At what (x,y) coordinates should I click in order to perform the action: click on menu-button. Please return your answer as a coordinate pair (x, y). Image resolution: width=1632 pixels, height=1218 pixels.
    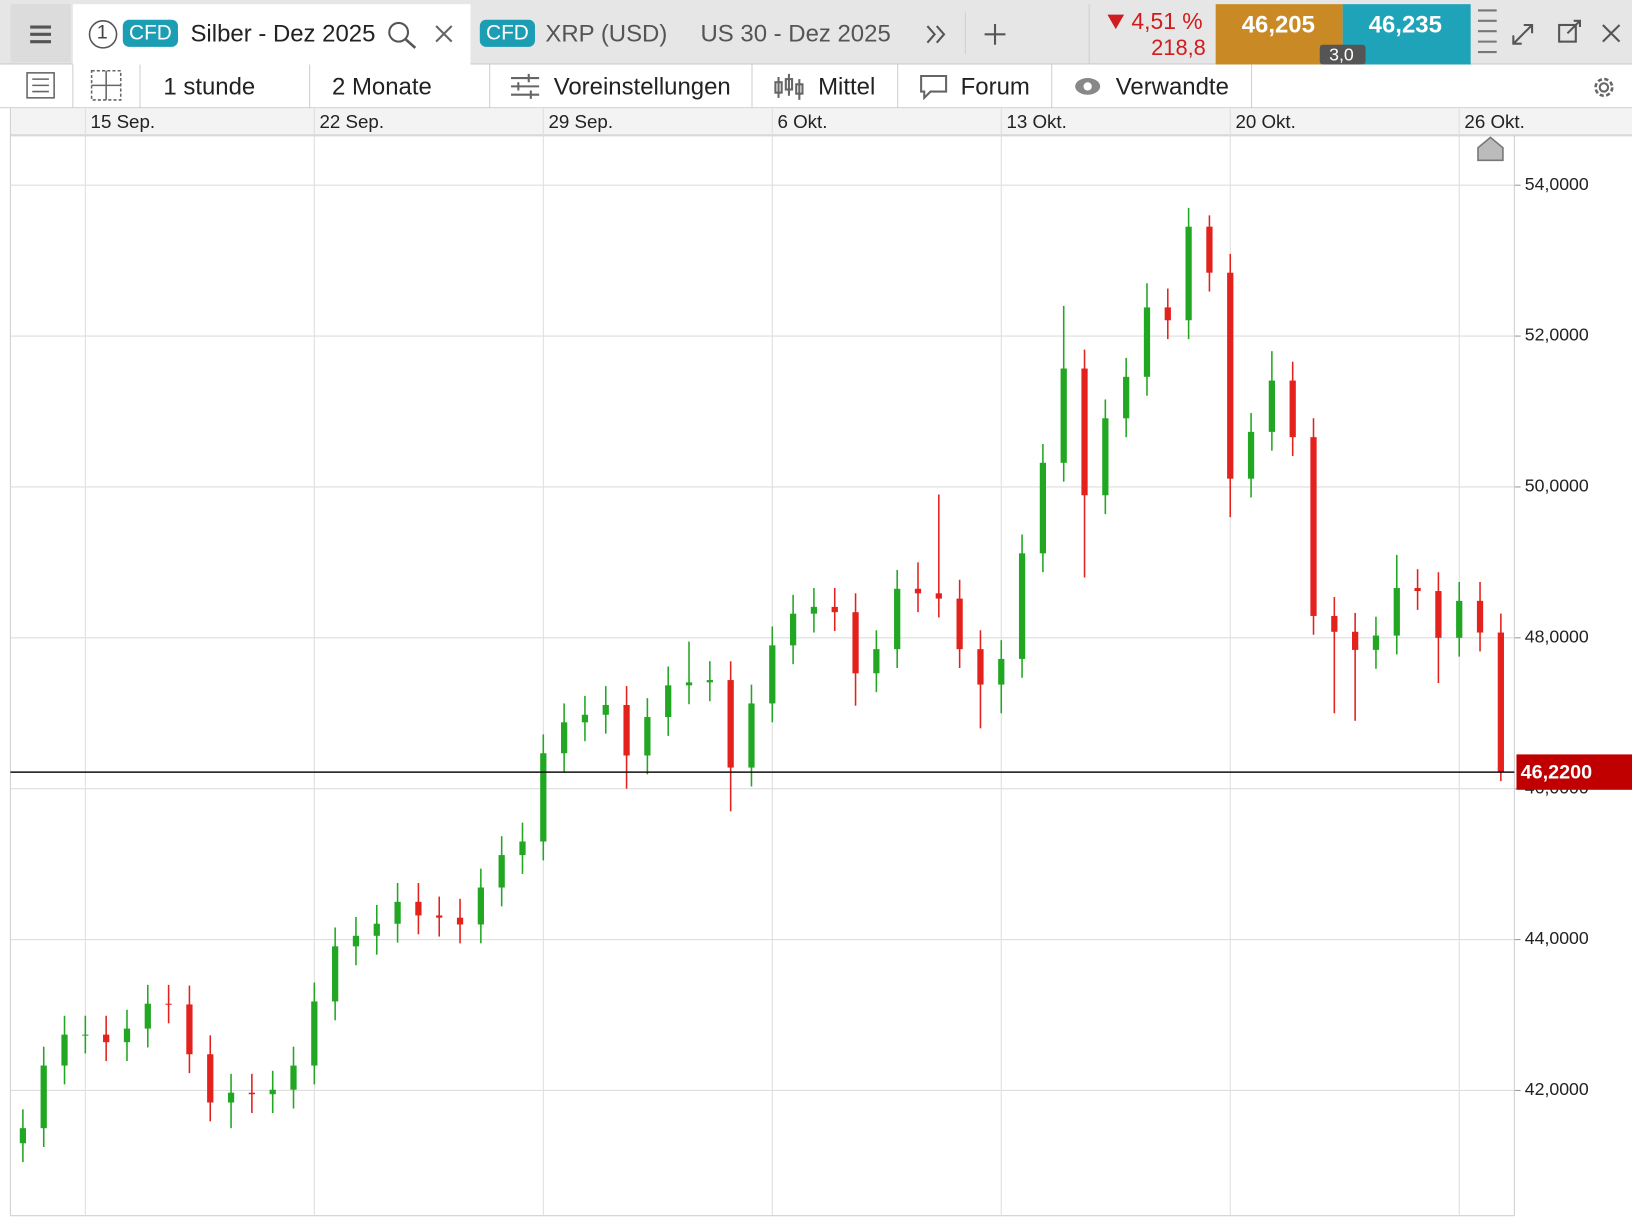
    Looking at the image, I should click on (40, 33).